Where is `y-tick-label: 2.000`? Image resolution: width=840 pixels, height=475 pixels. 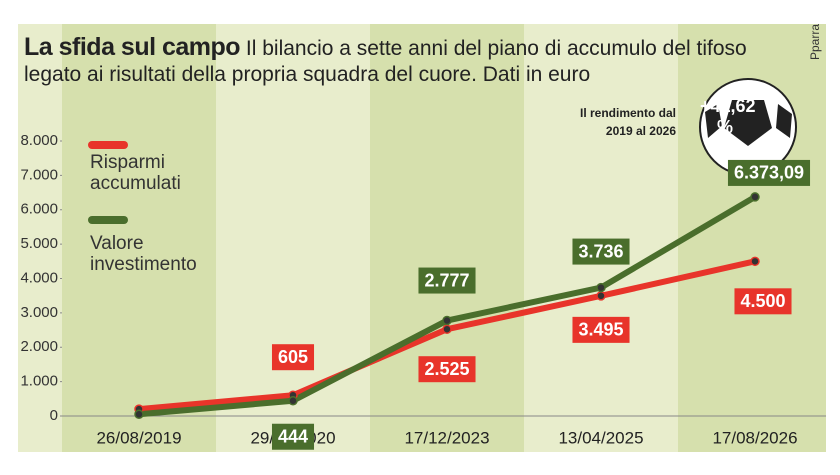
y-tick-label: 2.000 is located at coordinates (39, 346).